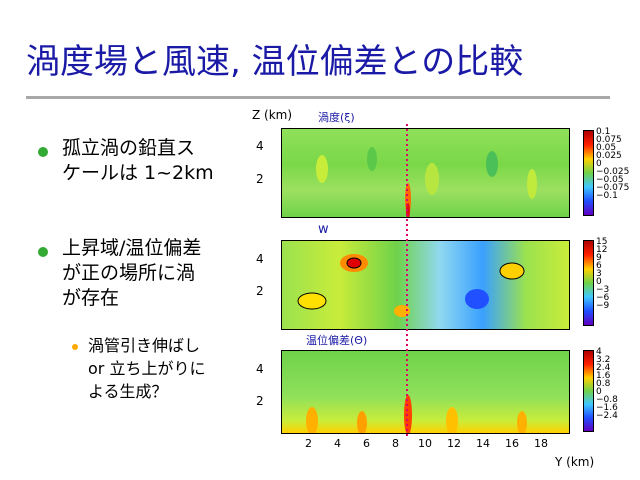 This screenshot has width=640, height=480. What do you see at coordinates (75, 347) in the screenshot?
I see `sub-bullet-dot` at bounding box center [75, 347].